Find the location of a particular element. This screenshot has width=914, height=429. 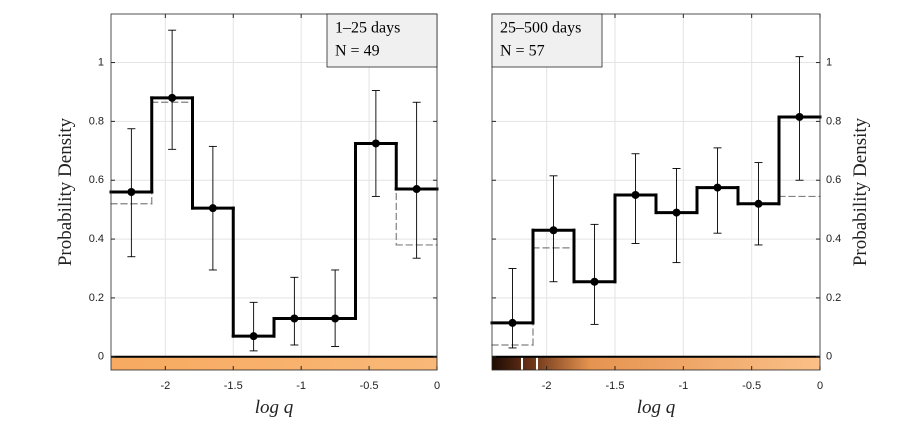

legend-text: N = 57 is located at coordinates (522, 51).